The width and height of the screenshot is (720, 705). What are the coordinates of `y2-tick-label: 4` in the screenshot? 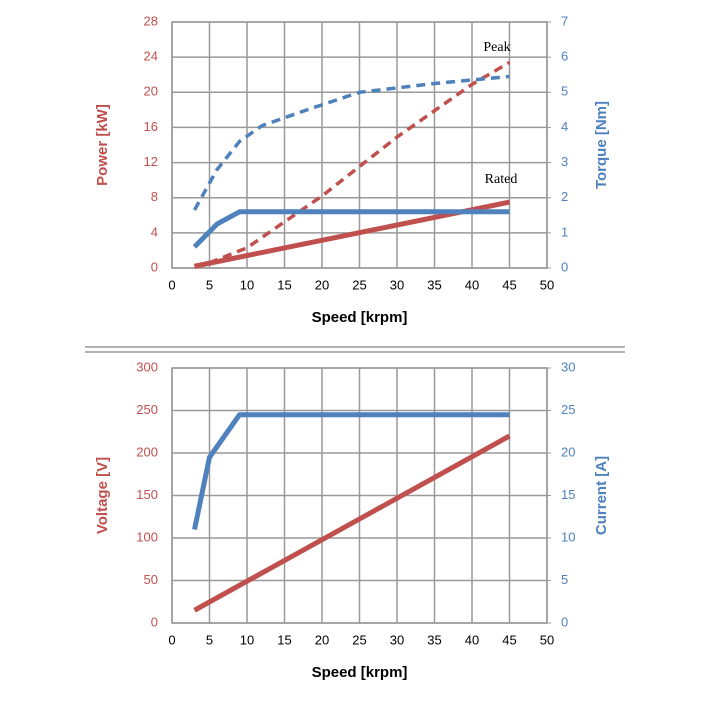 It's located at (564, 126).